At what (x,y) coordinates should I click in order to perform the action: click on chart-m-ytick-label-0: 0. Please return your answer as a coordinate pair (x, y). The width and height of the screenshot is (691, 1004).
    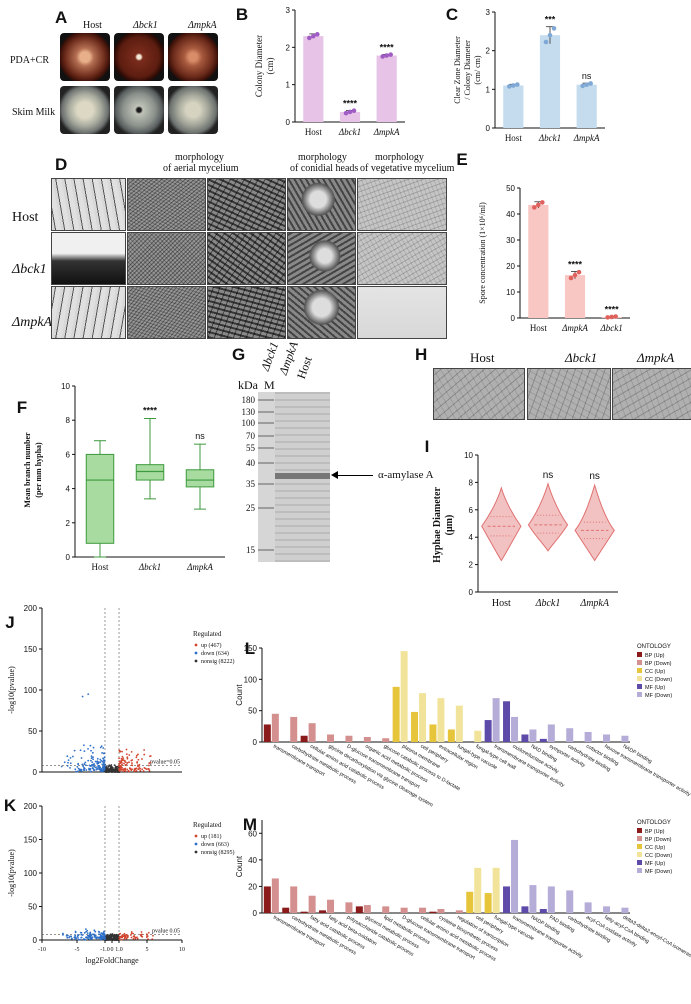
    Looking at the image, I should click on (255, 913).